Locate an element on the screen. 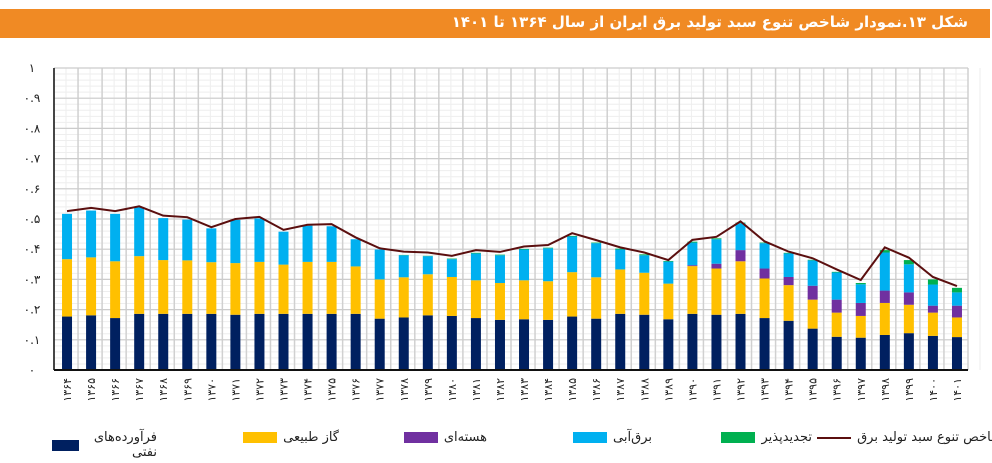  x-tick-label: ۱۳۷۱ is located at coordinates (235, 390).